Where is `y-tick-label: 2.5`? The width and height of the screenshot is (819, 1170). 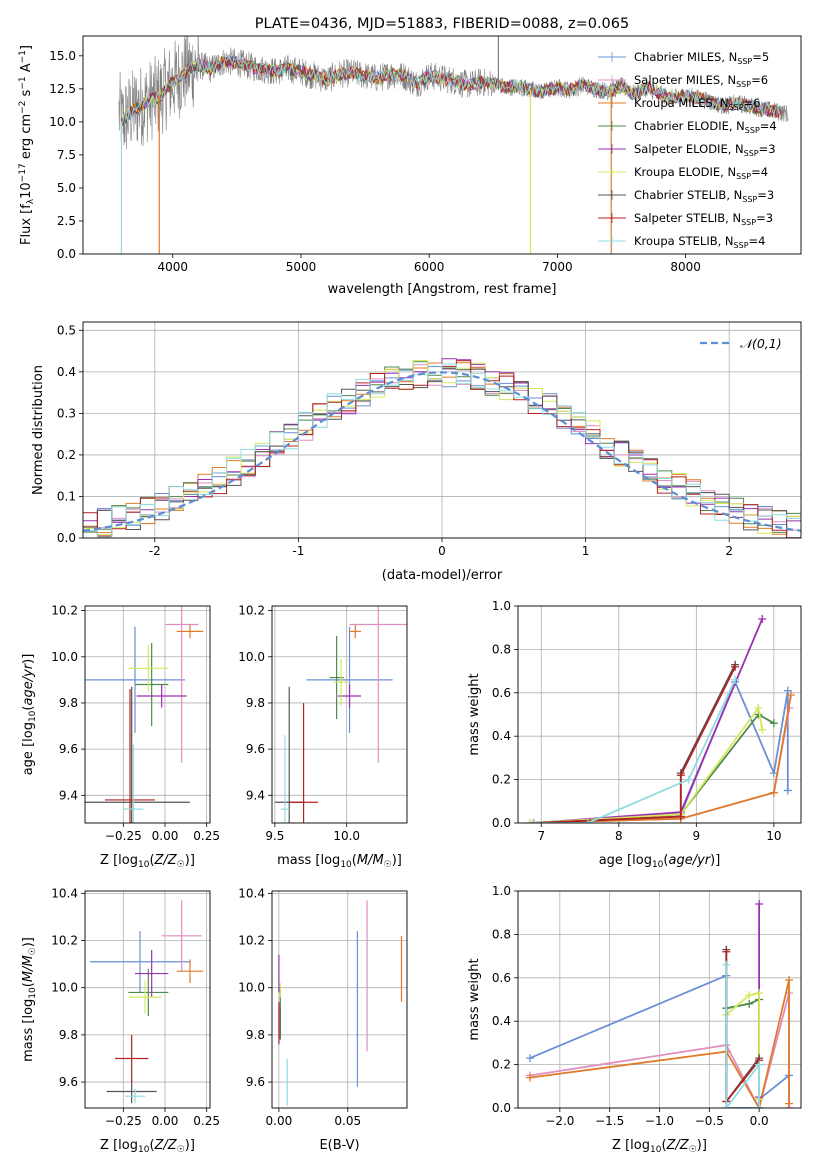
y-tick-label: 2.5 is located at coordinates (66, 221).